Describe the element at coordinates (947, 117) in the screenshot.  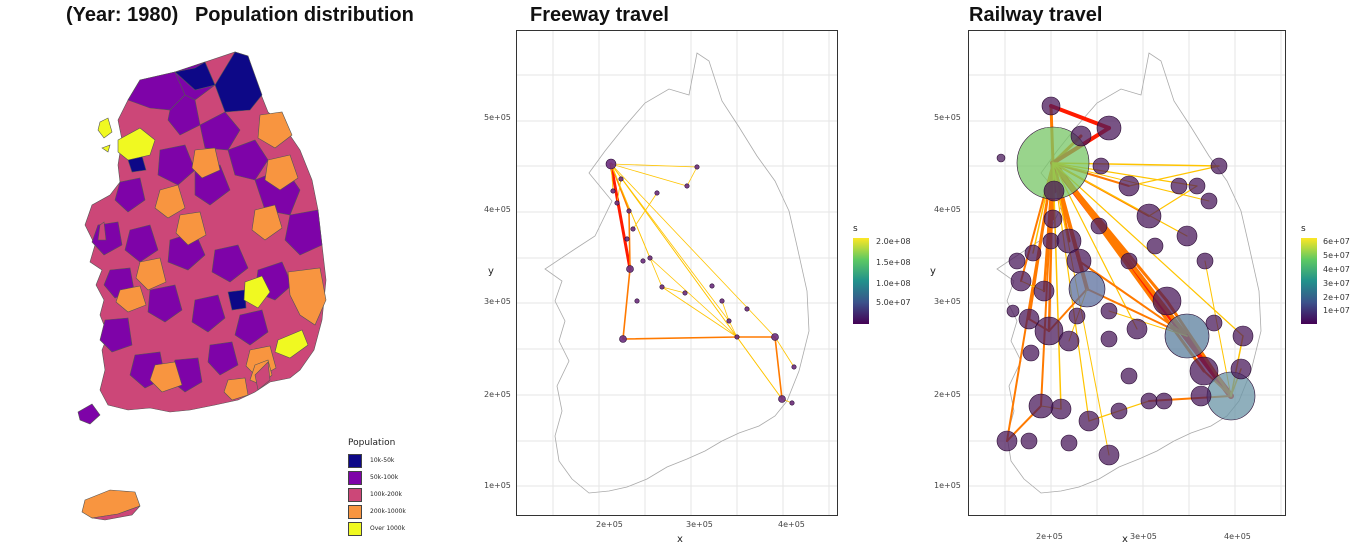
I see `y-tick: 5e+05` at that location.